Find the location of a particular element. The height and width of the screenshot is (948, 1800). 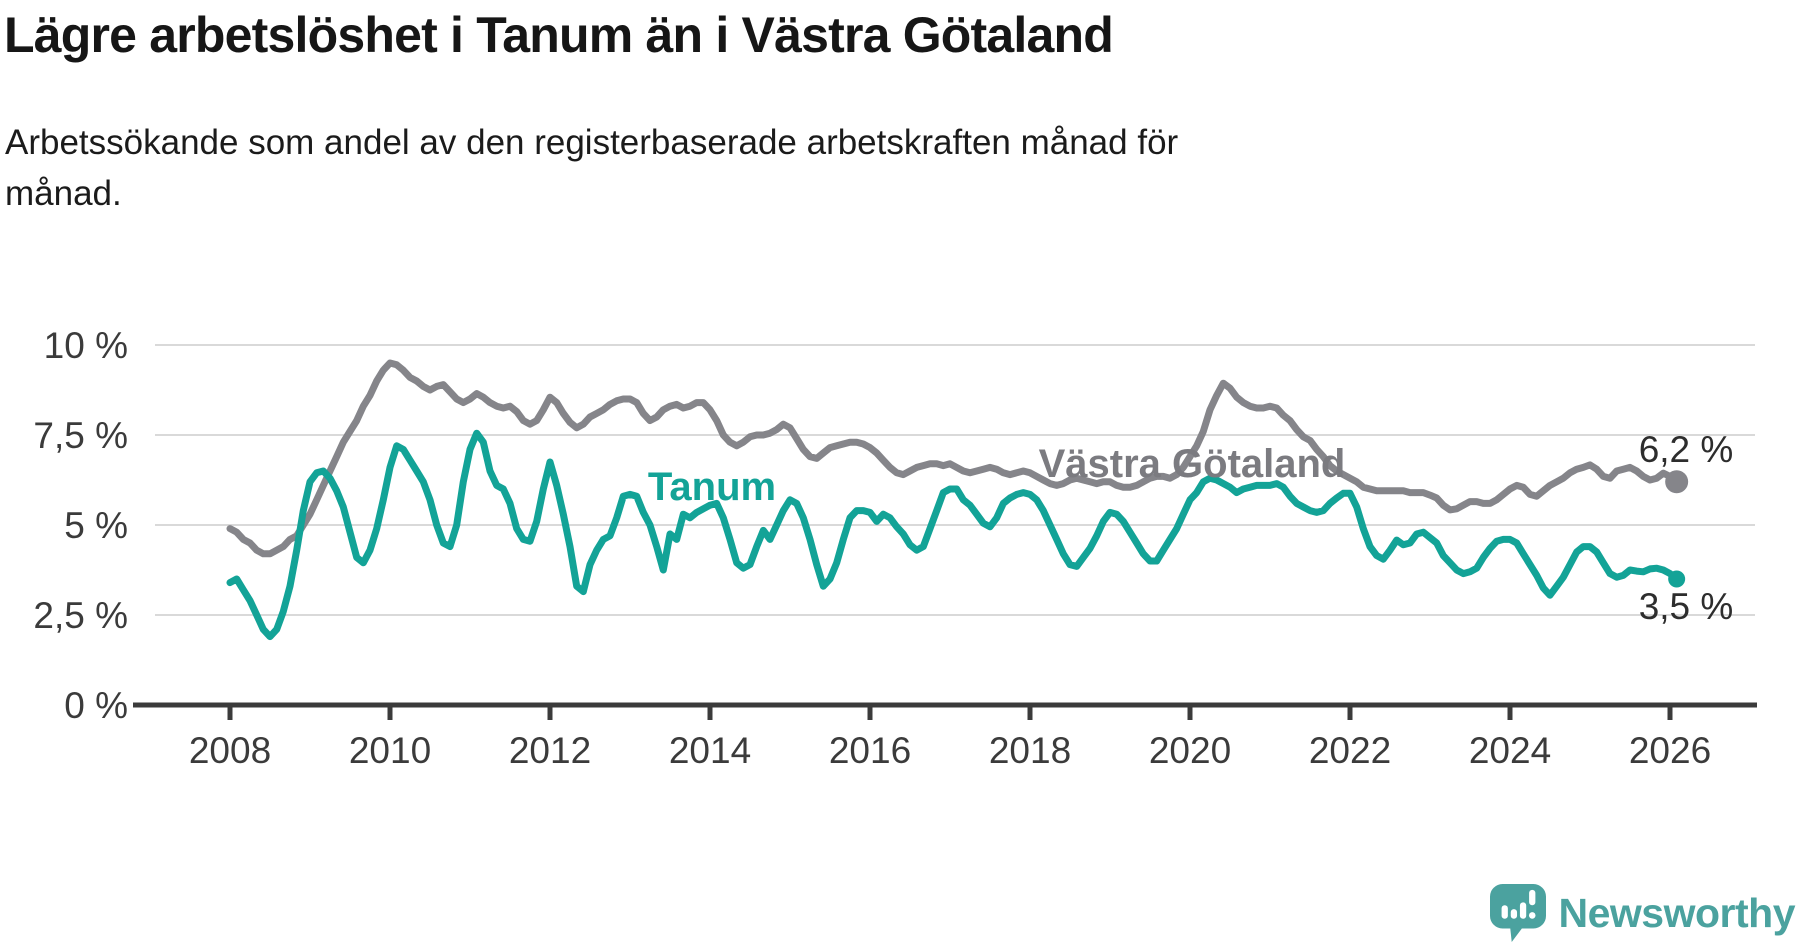

series-end-dot-tanum is located at coordinates (1677, 579).